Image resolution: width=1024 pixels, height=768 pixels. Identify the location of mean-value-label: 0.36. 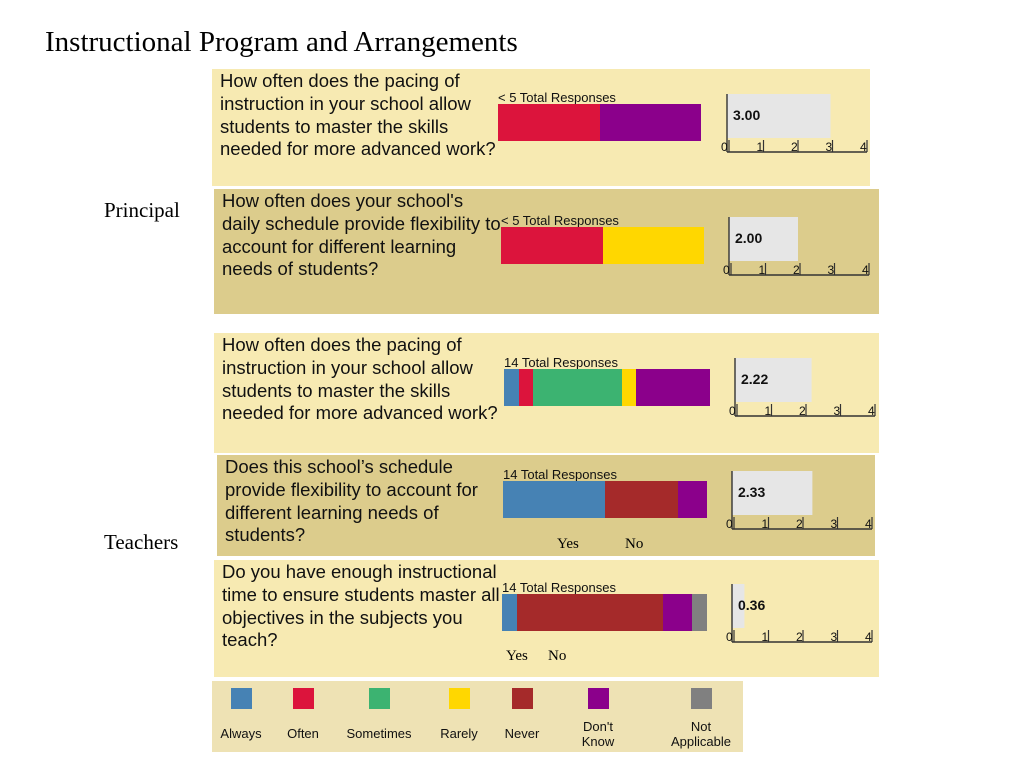
(751, 605).